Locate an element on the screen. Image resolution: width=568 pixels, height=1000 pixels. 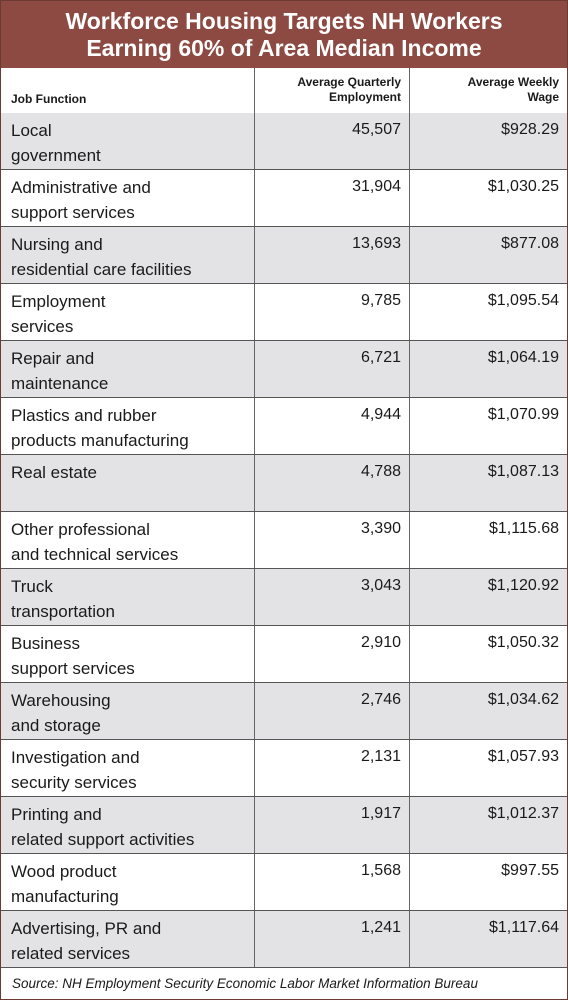
job-function-cell: Business support services is located at coordinates (127, 654).